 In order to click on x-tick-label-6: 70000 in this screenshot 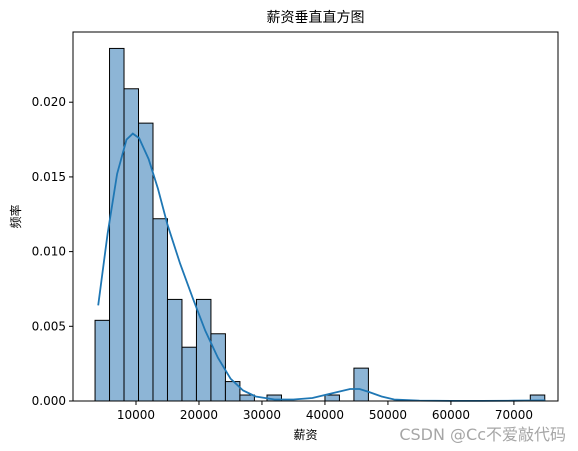, I will do `click(514, 415)`.